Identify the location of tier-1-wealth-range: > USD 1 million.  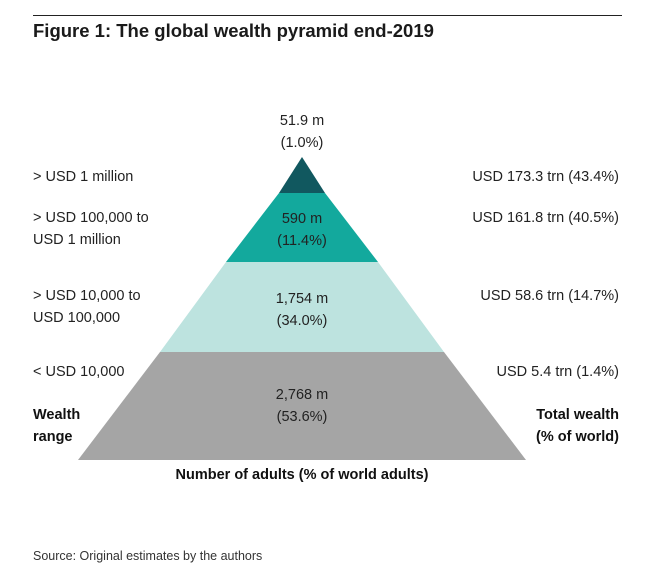
(83, 177).